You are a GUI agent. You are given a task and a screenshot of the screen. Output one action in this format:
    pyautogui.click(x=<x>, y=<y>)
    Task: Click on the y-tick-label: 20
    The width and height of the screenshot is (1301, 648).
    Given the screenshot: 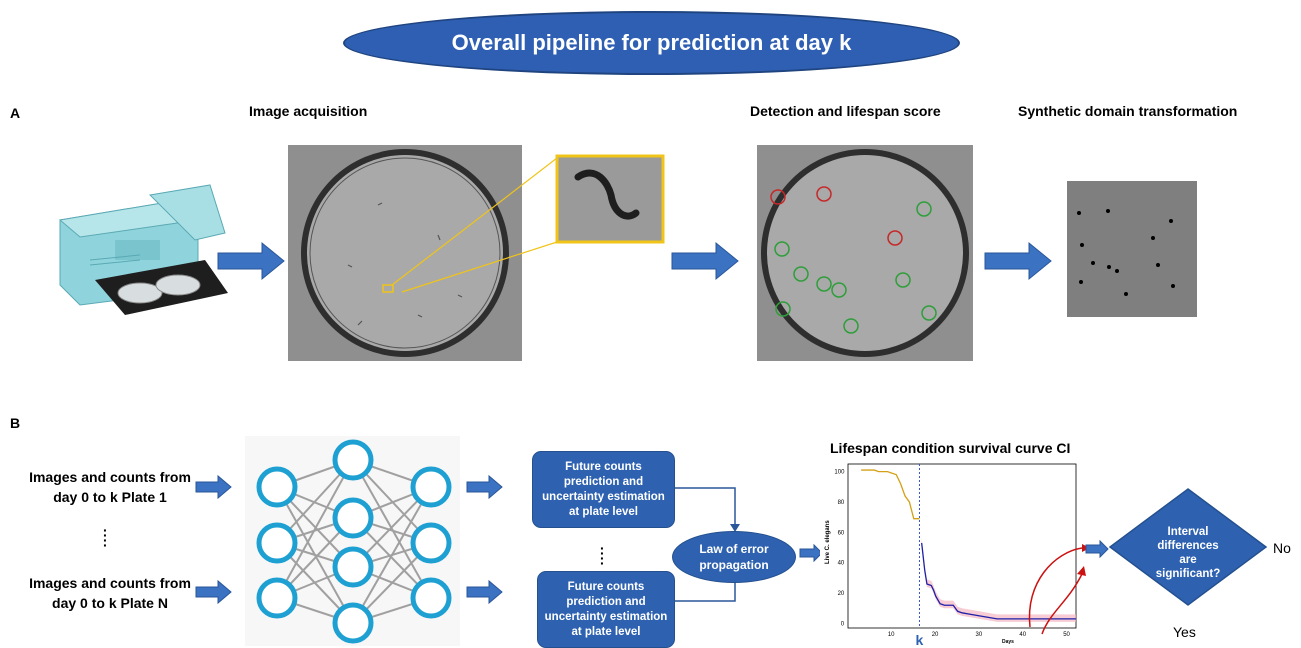 What is the action you would take?
    pyautogui.click(x=841, y=594)
    